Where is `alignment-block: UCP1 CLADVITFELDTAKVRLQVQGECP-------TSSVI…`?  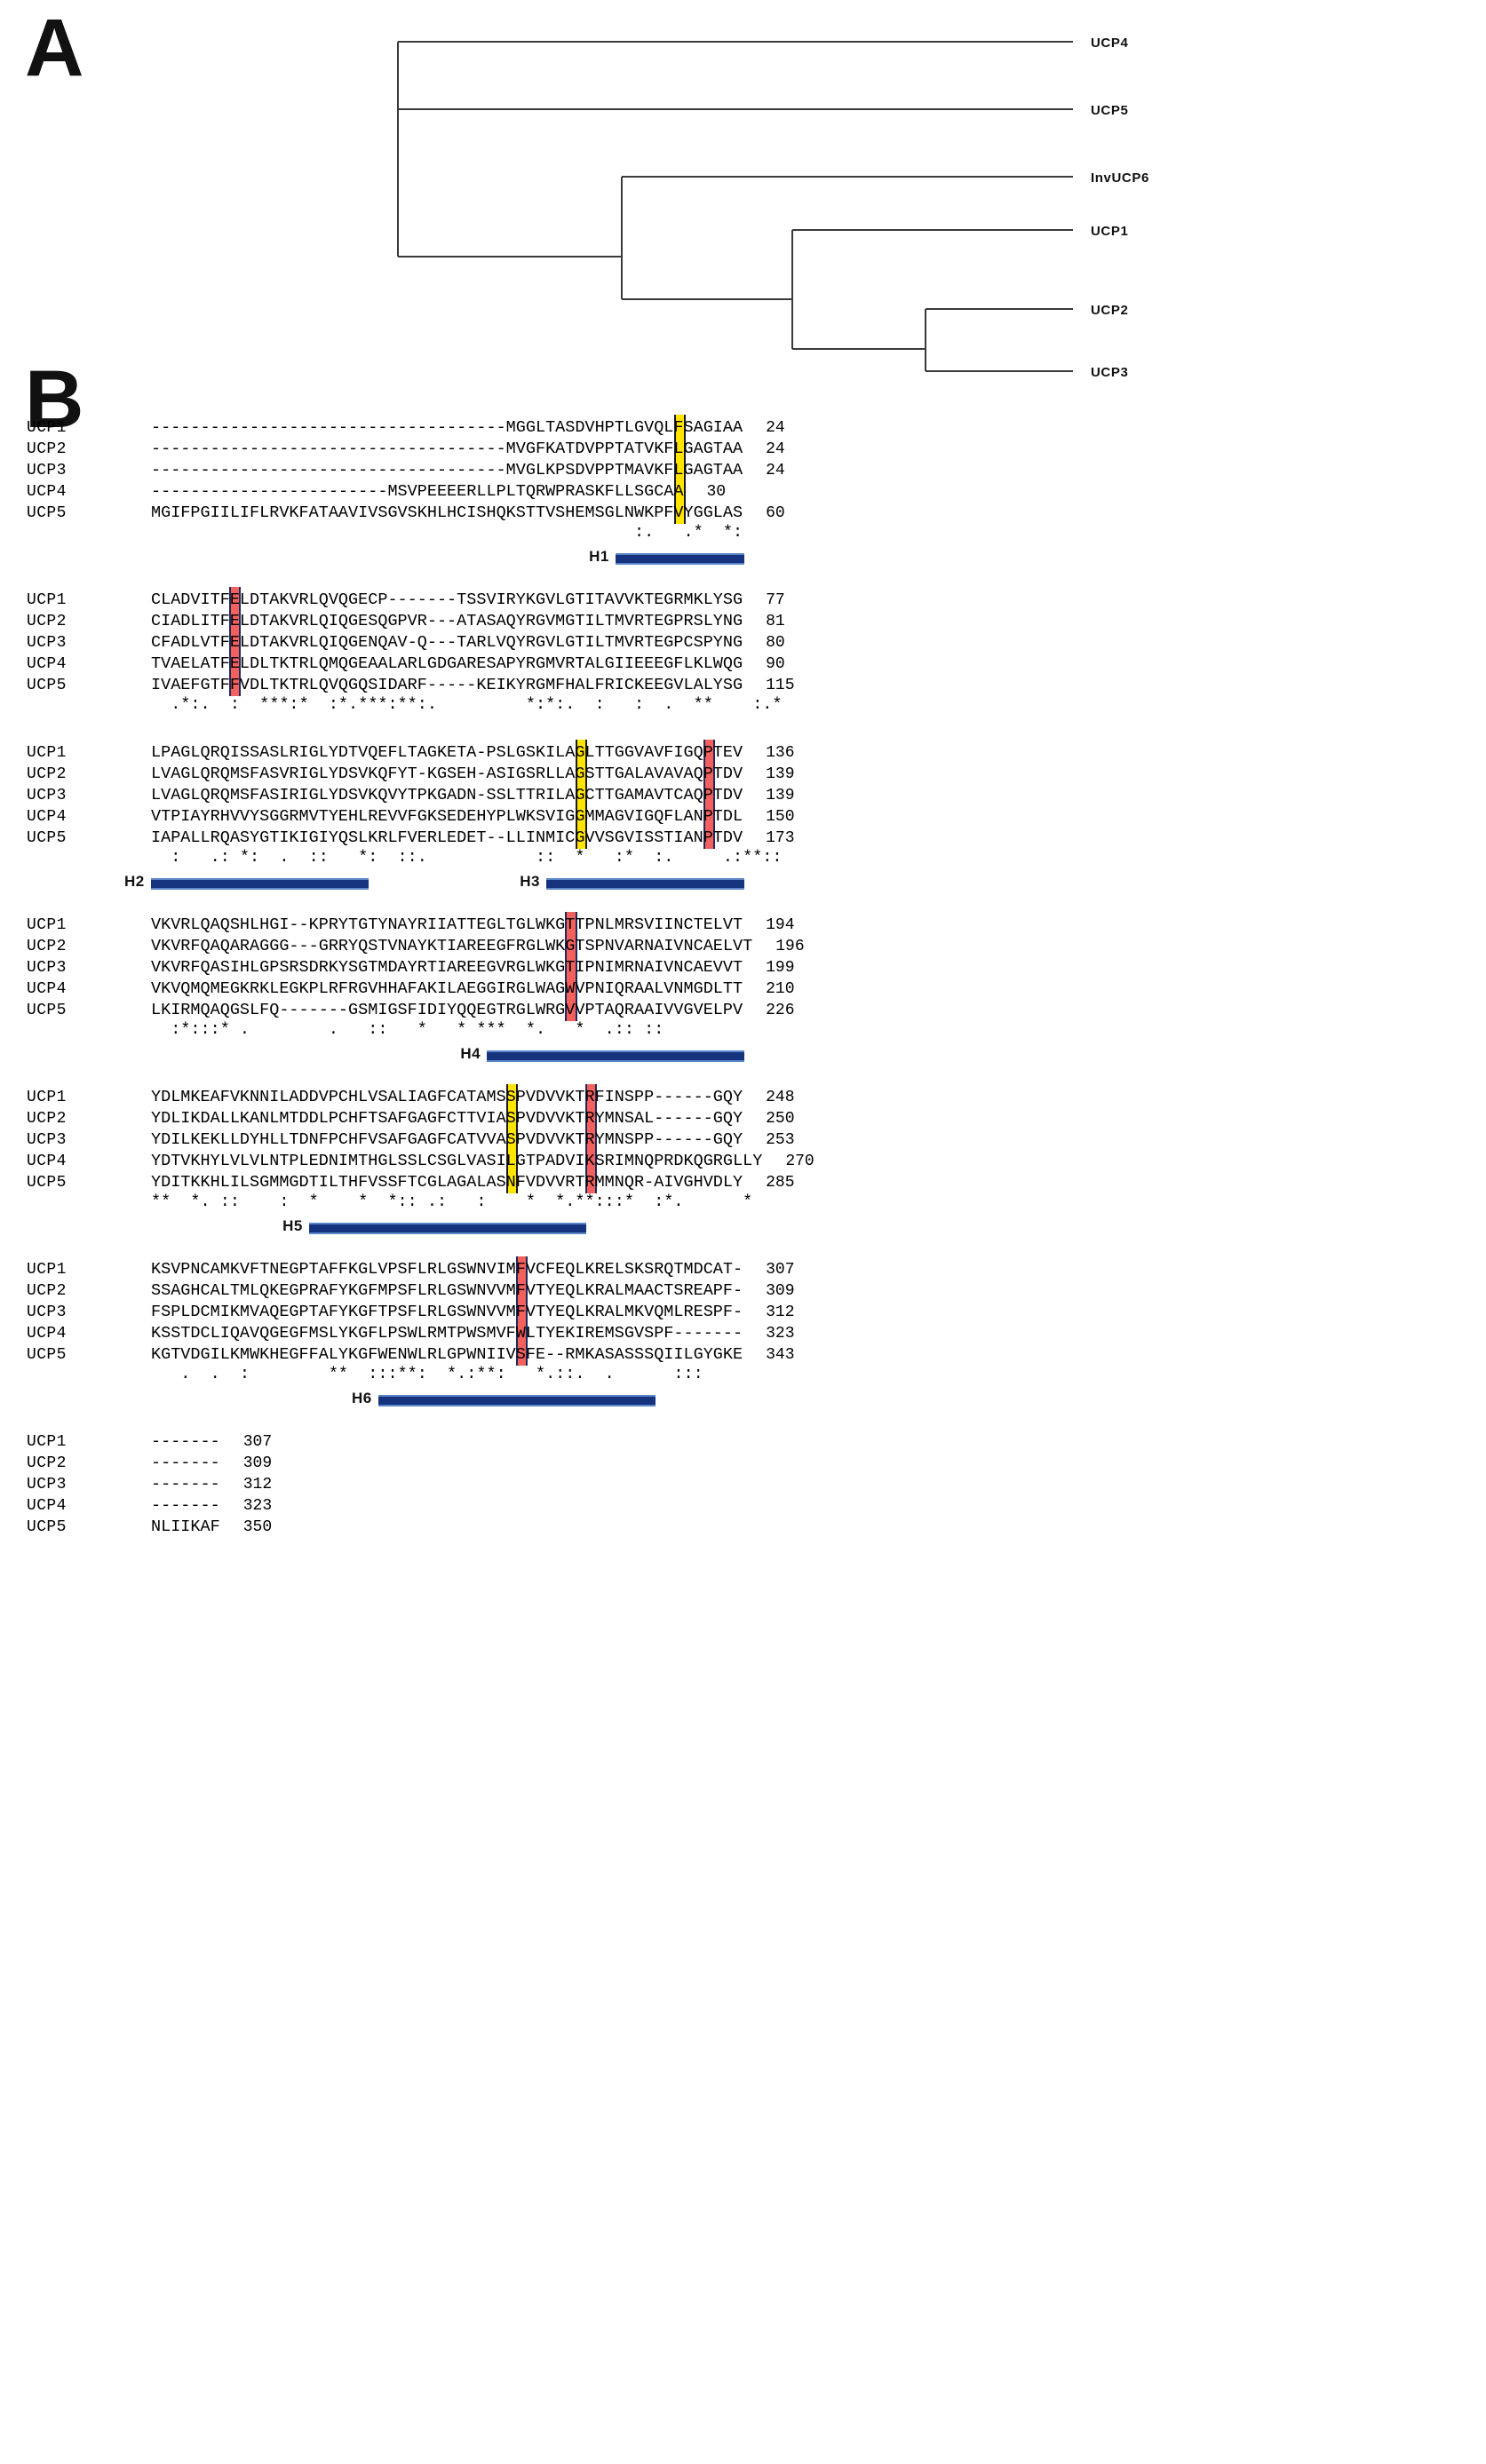 alignment-block: UCP1 CLADVITFELDTAKVRLQVQGECP-------TSSVI… is located at coordinates (743, 653).